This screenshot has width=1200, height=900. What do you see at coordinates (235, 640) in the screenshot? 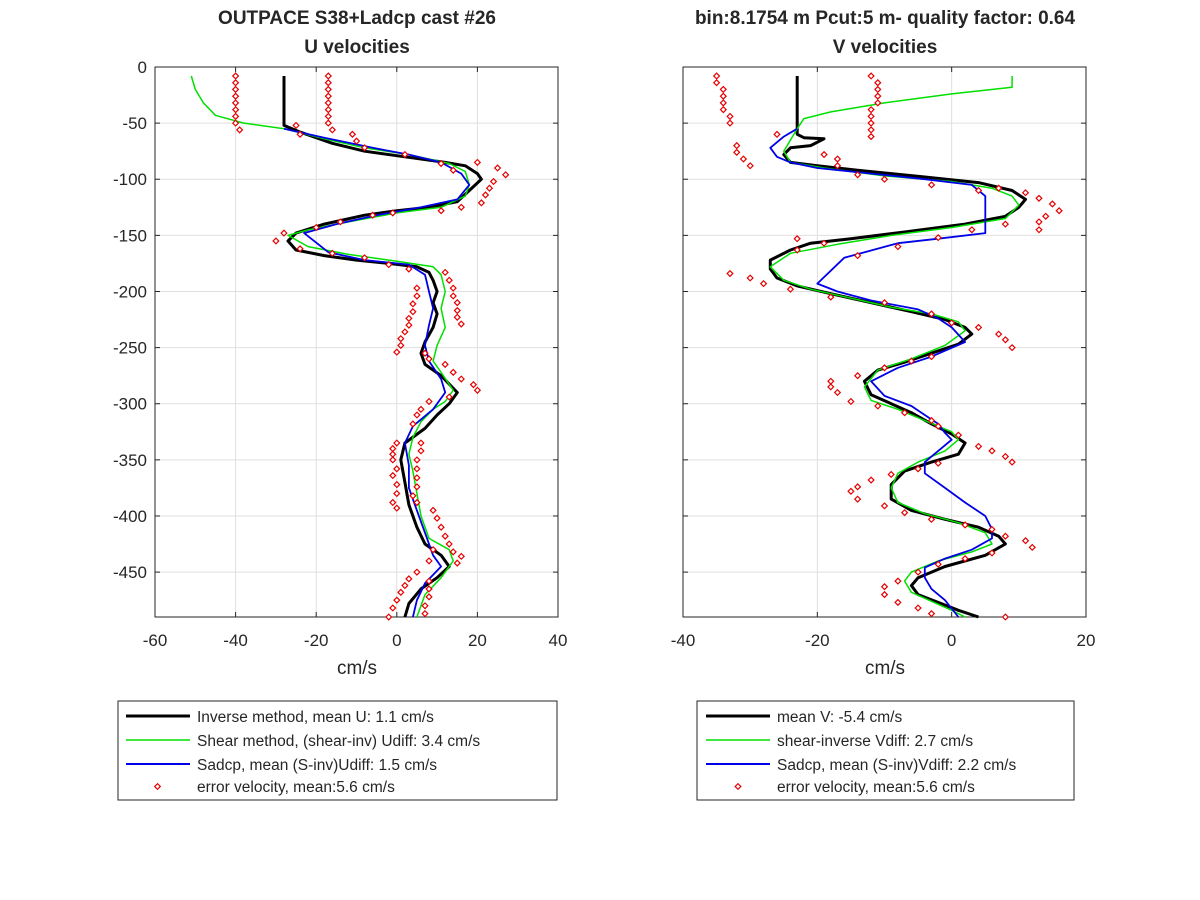
I see `u-x-tick-label--40: -40` at bounding box center [235, 640].